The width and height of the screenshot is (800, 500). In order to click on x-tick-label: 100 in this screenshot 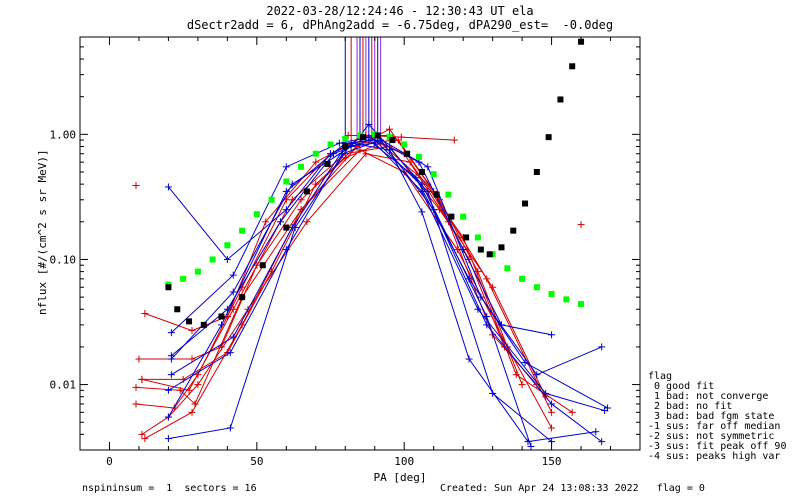, I will do `click(404, 461)`.